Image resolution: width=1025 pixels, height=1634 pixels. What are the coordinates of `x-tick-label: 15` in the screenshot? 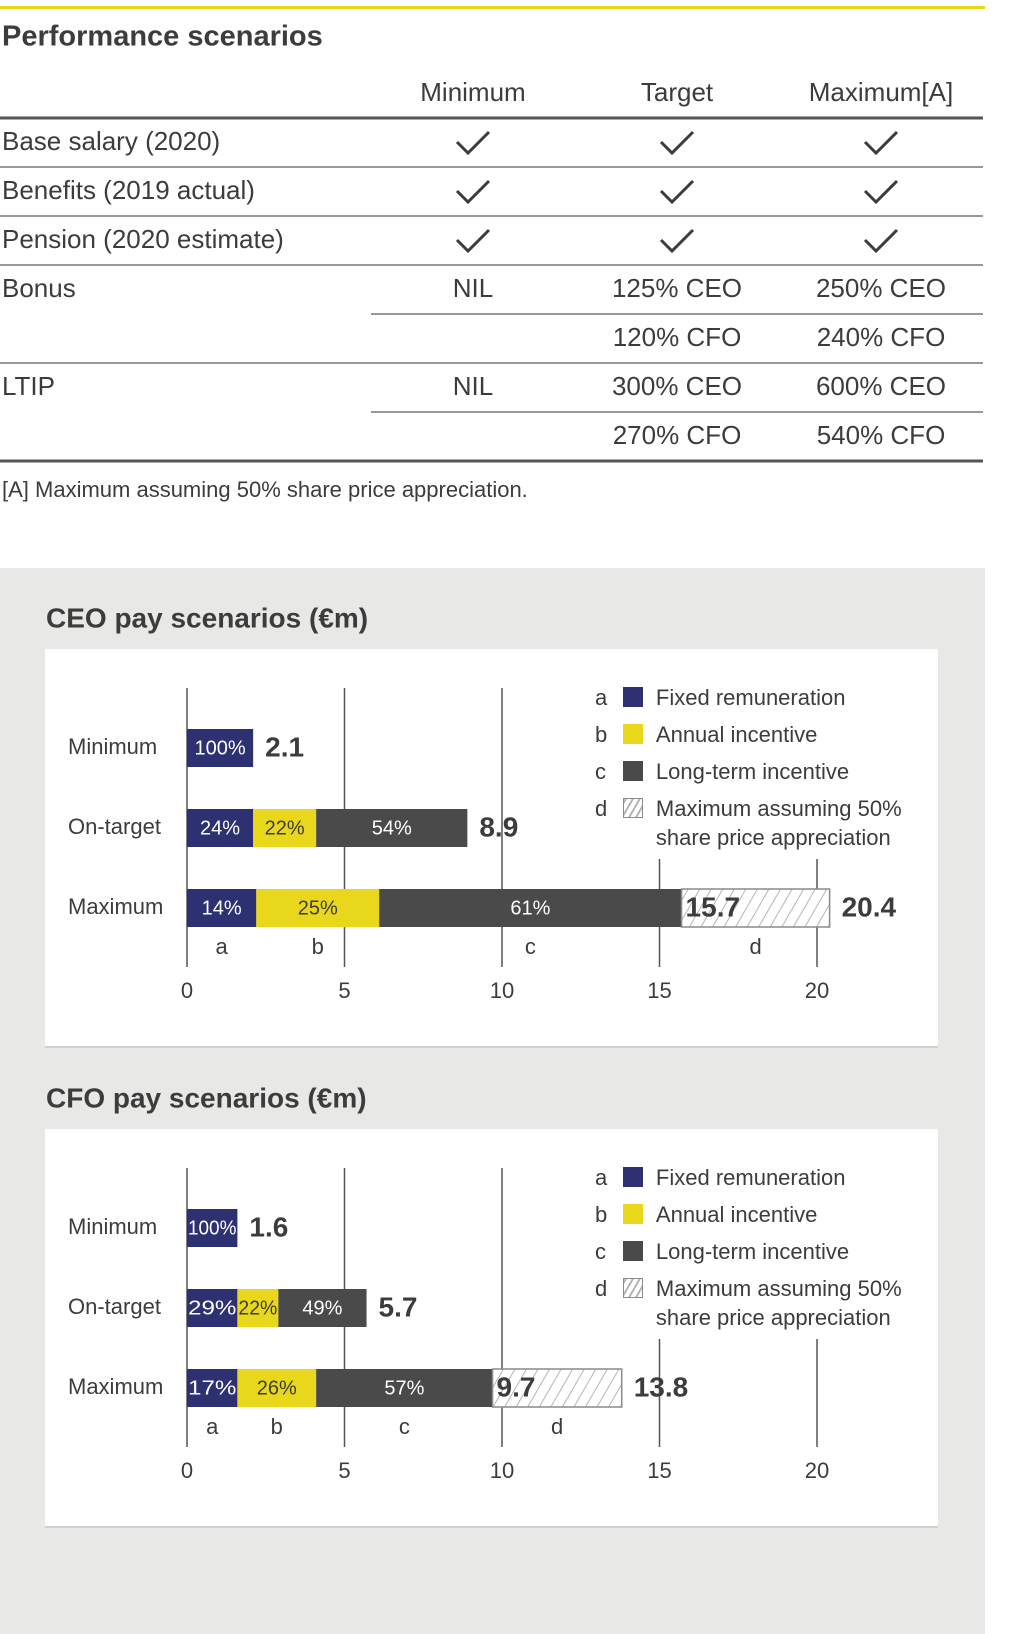 It's located at (659, 990).